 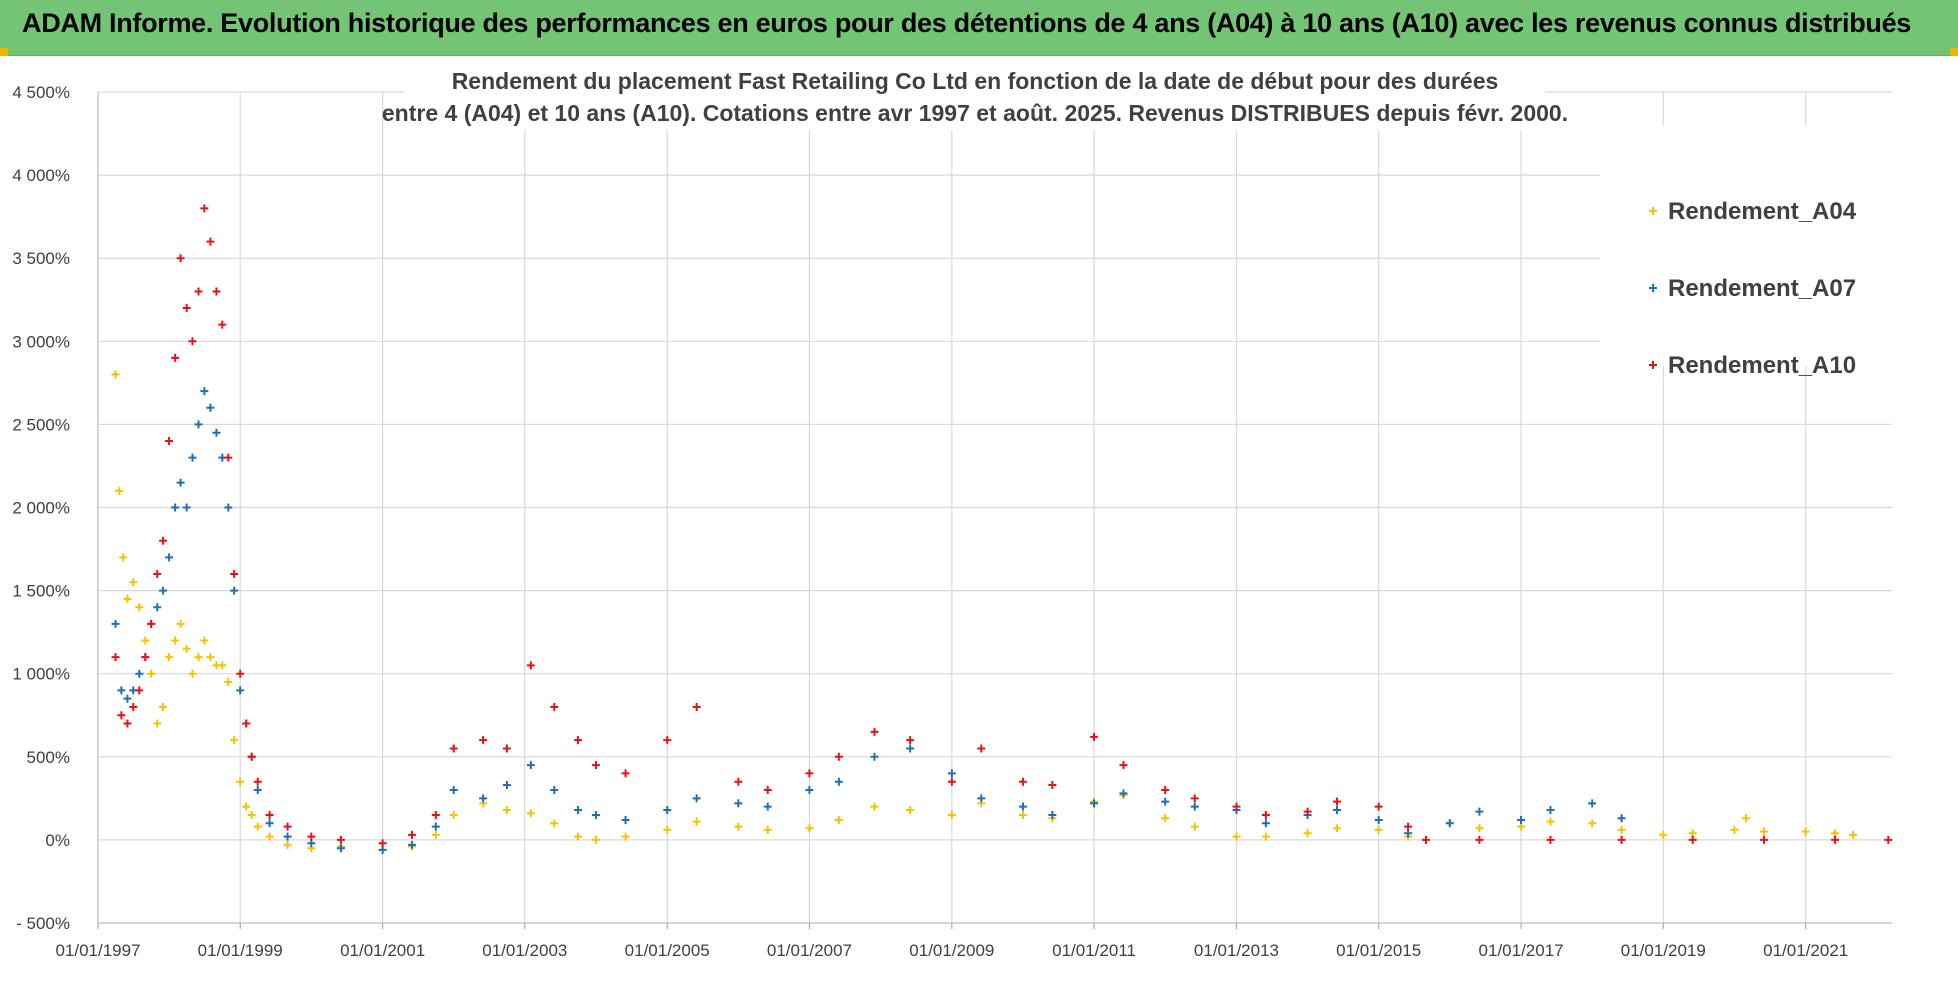 What do you see at coordinates (1653, 288) in the screenshot?
I see `legend-marker-icon` at bounding box center [1653, 288].